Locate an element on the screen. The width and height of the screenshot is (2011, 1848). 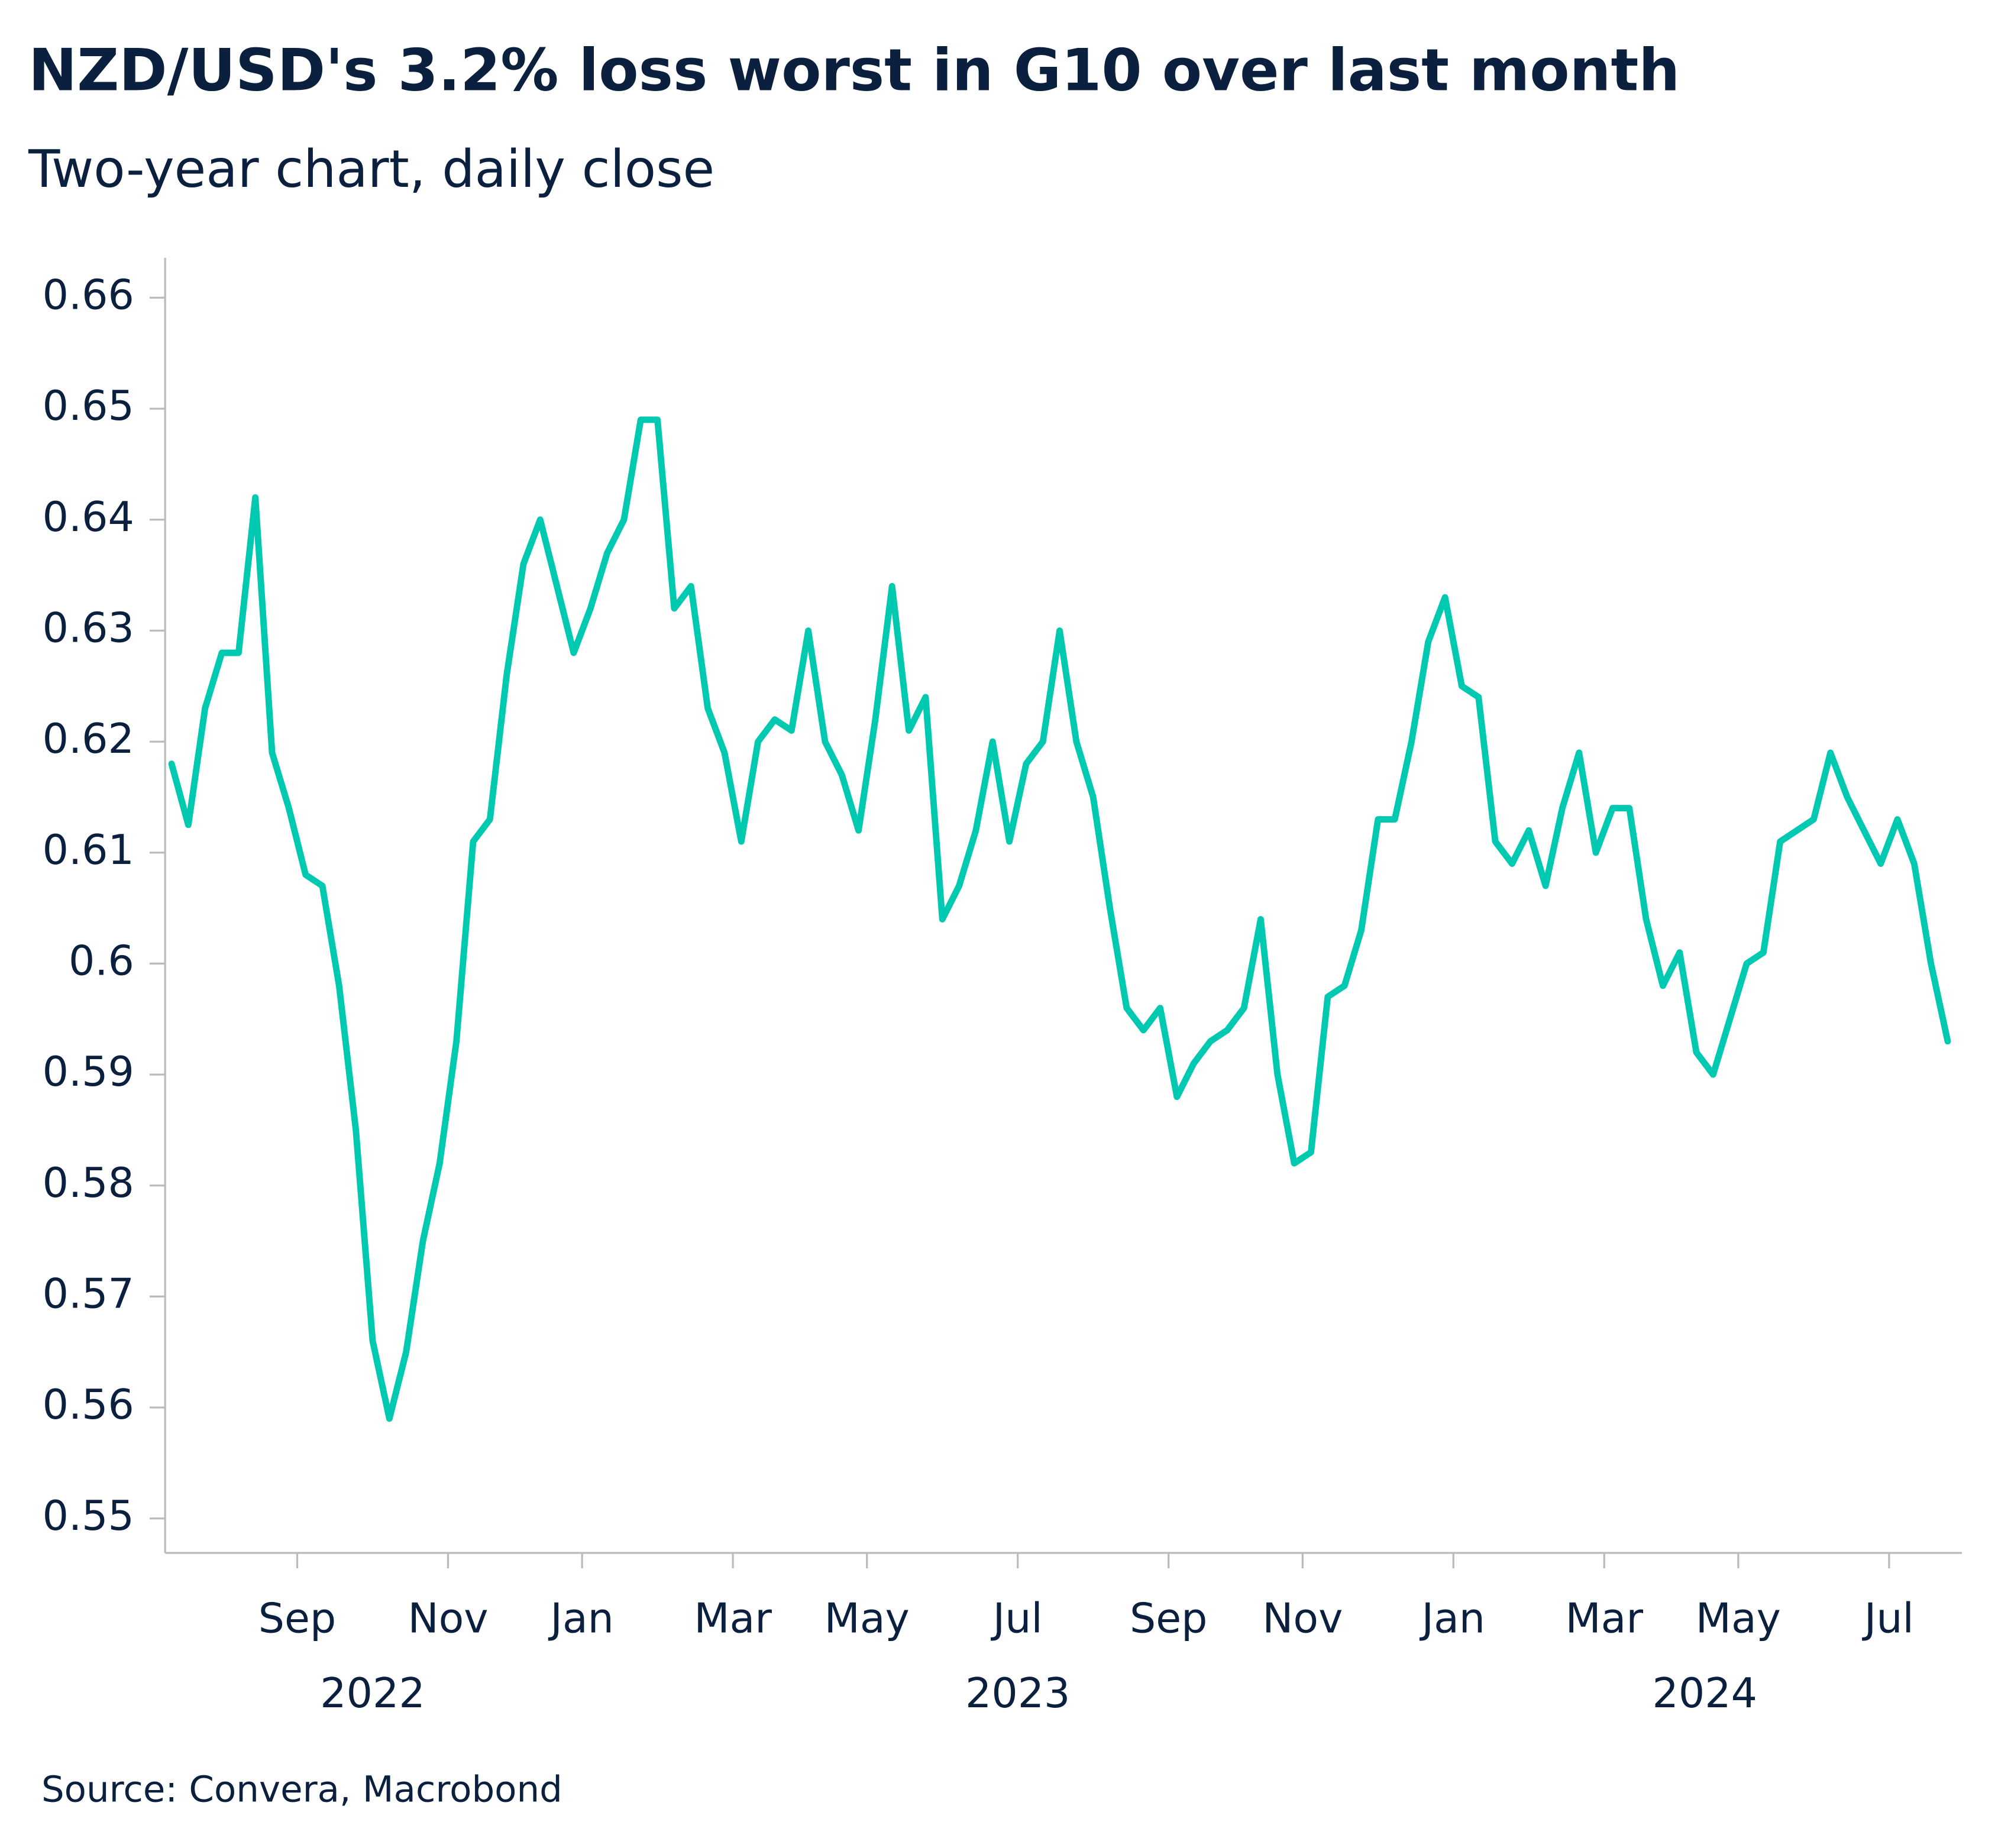
y-tick-label: 0.65 is located at coordinates (88, 406).